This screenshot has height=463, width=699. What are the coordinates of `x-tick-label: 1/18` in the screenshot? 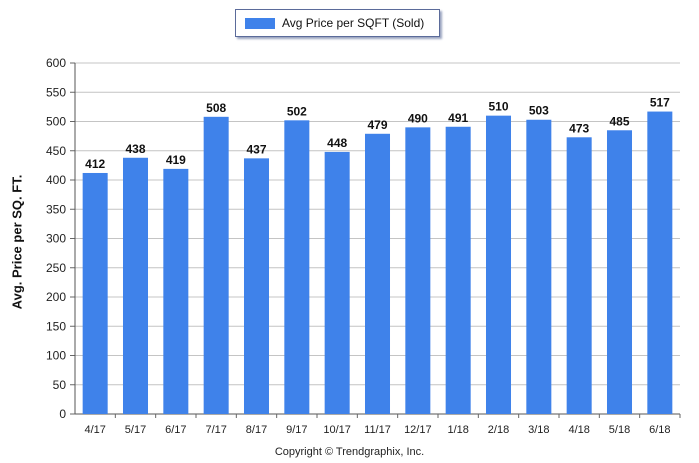 It's located at (457, 430).